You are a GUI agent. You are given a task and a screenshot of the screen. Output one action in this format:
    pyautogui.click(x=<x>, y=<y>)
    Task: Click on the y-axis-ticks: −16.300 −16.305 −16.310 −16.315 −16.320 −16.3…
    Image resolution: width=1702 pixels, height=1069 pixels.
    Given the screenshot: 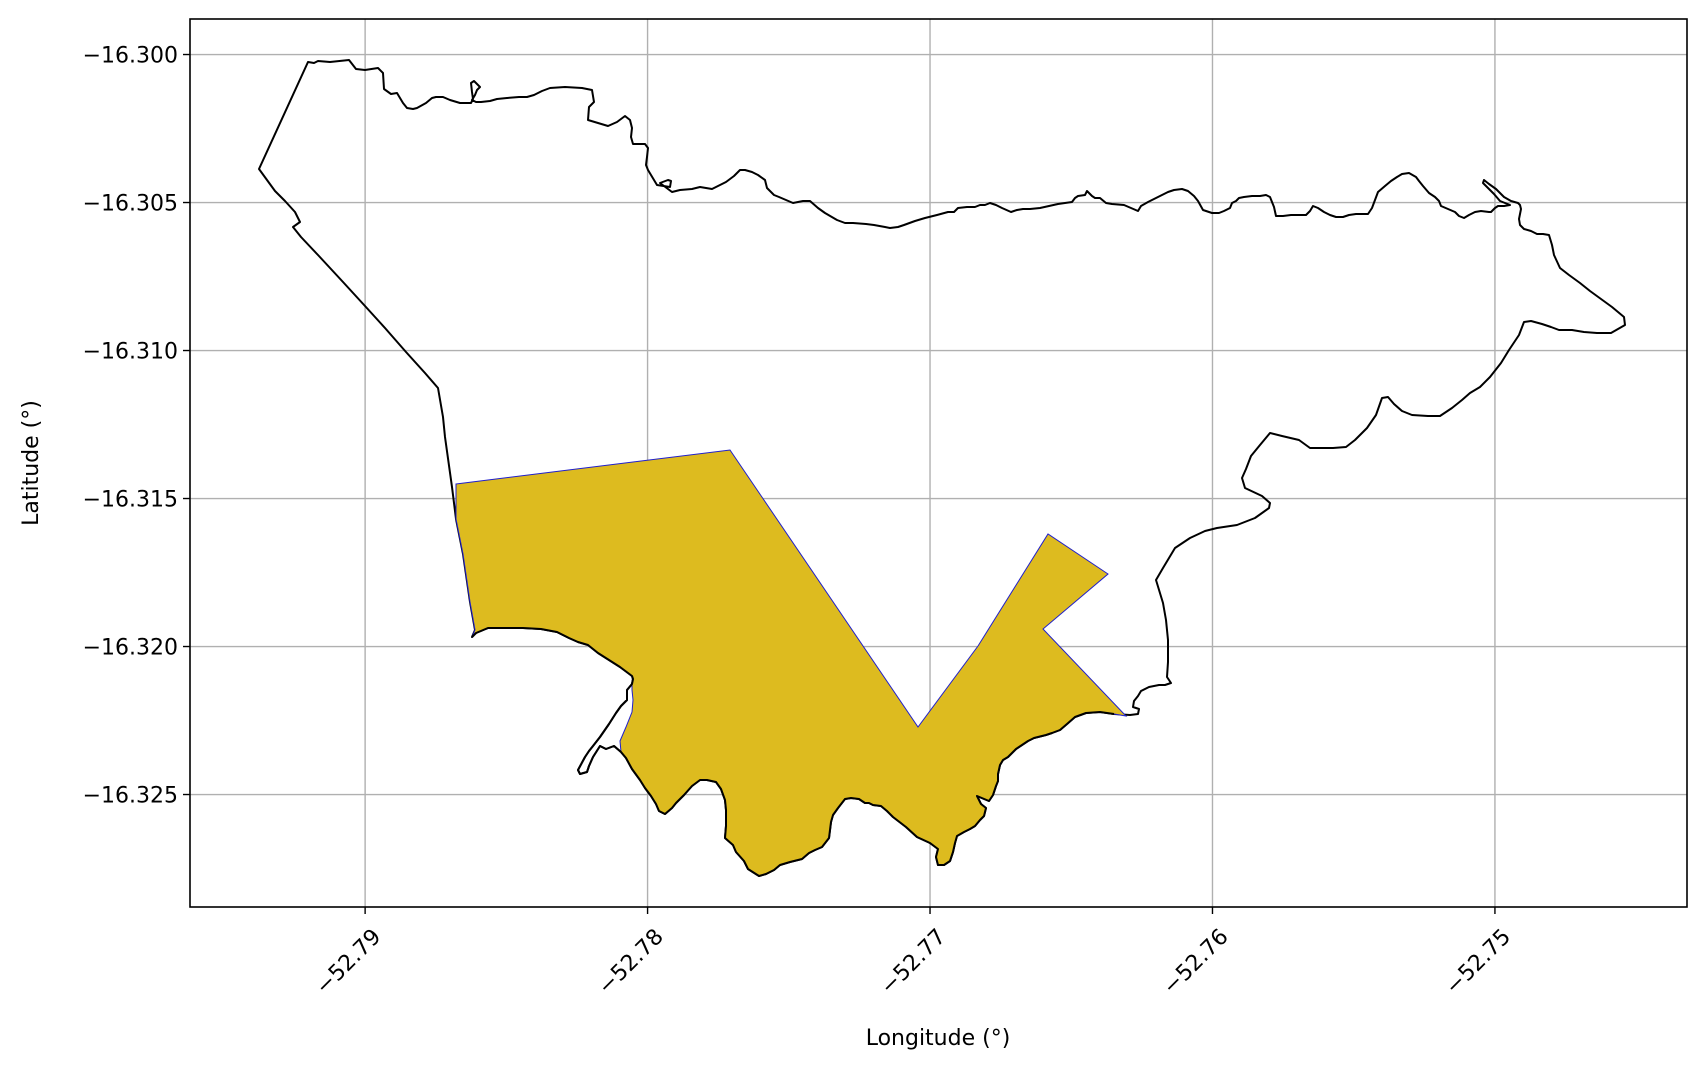 What is the action you would take?
    pyautogui.click(x=136, y=426)
    